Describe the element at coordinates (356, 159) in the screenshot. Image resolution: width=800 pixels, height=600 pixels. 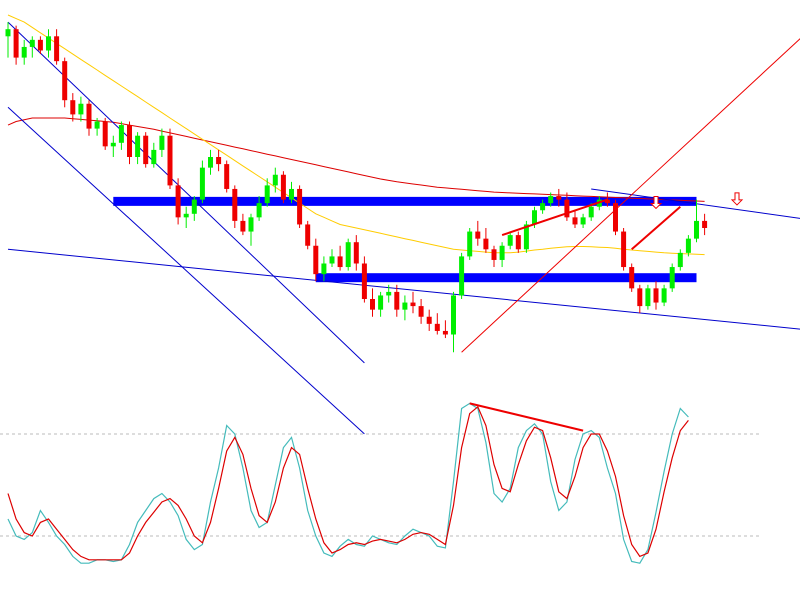
I see `ma-slow-line` at that location.